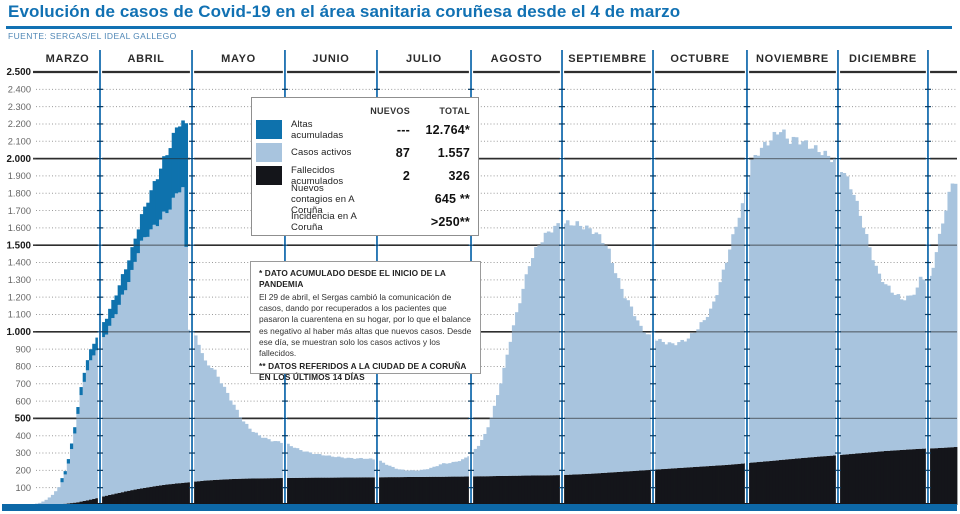  I want to click on legend-value-total: 1.557, so click(453, 152).